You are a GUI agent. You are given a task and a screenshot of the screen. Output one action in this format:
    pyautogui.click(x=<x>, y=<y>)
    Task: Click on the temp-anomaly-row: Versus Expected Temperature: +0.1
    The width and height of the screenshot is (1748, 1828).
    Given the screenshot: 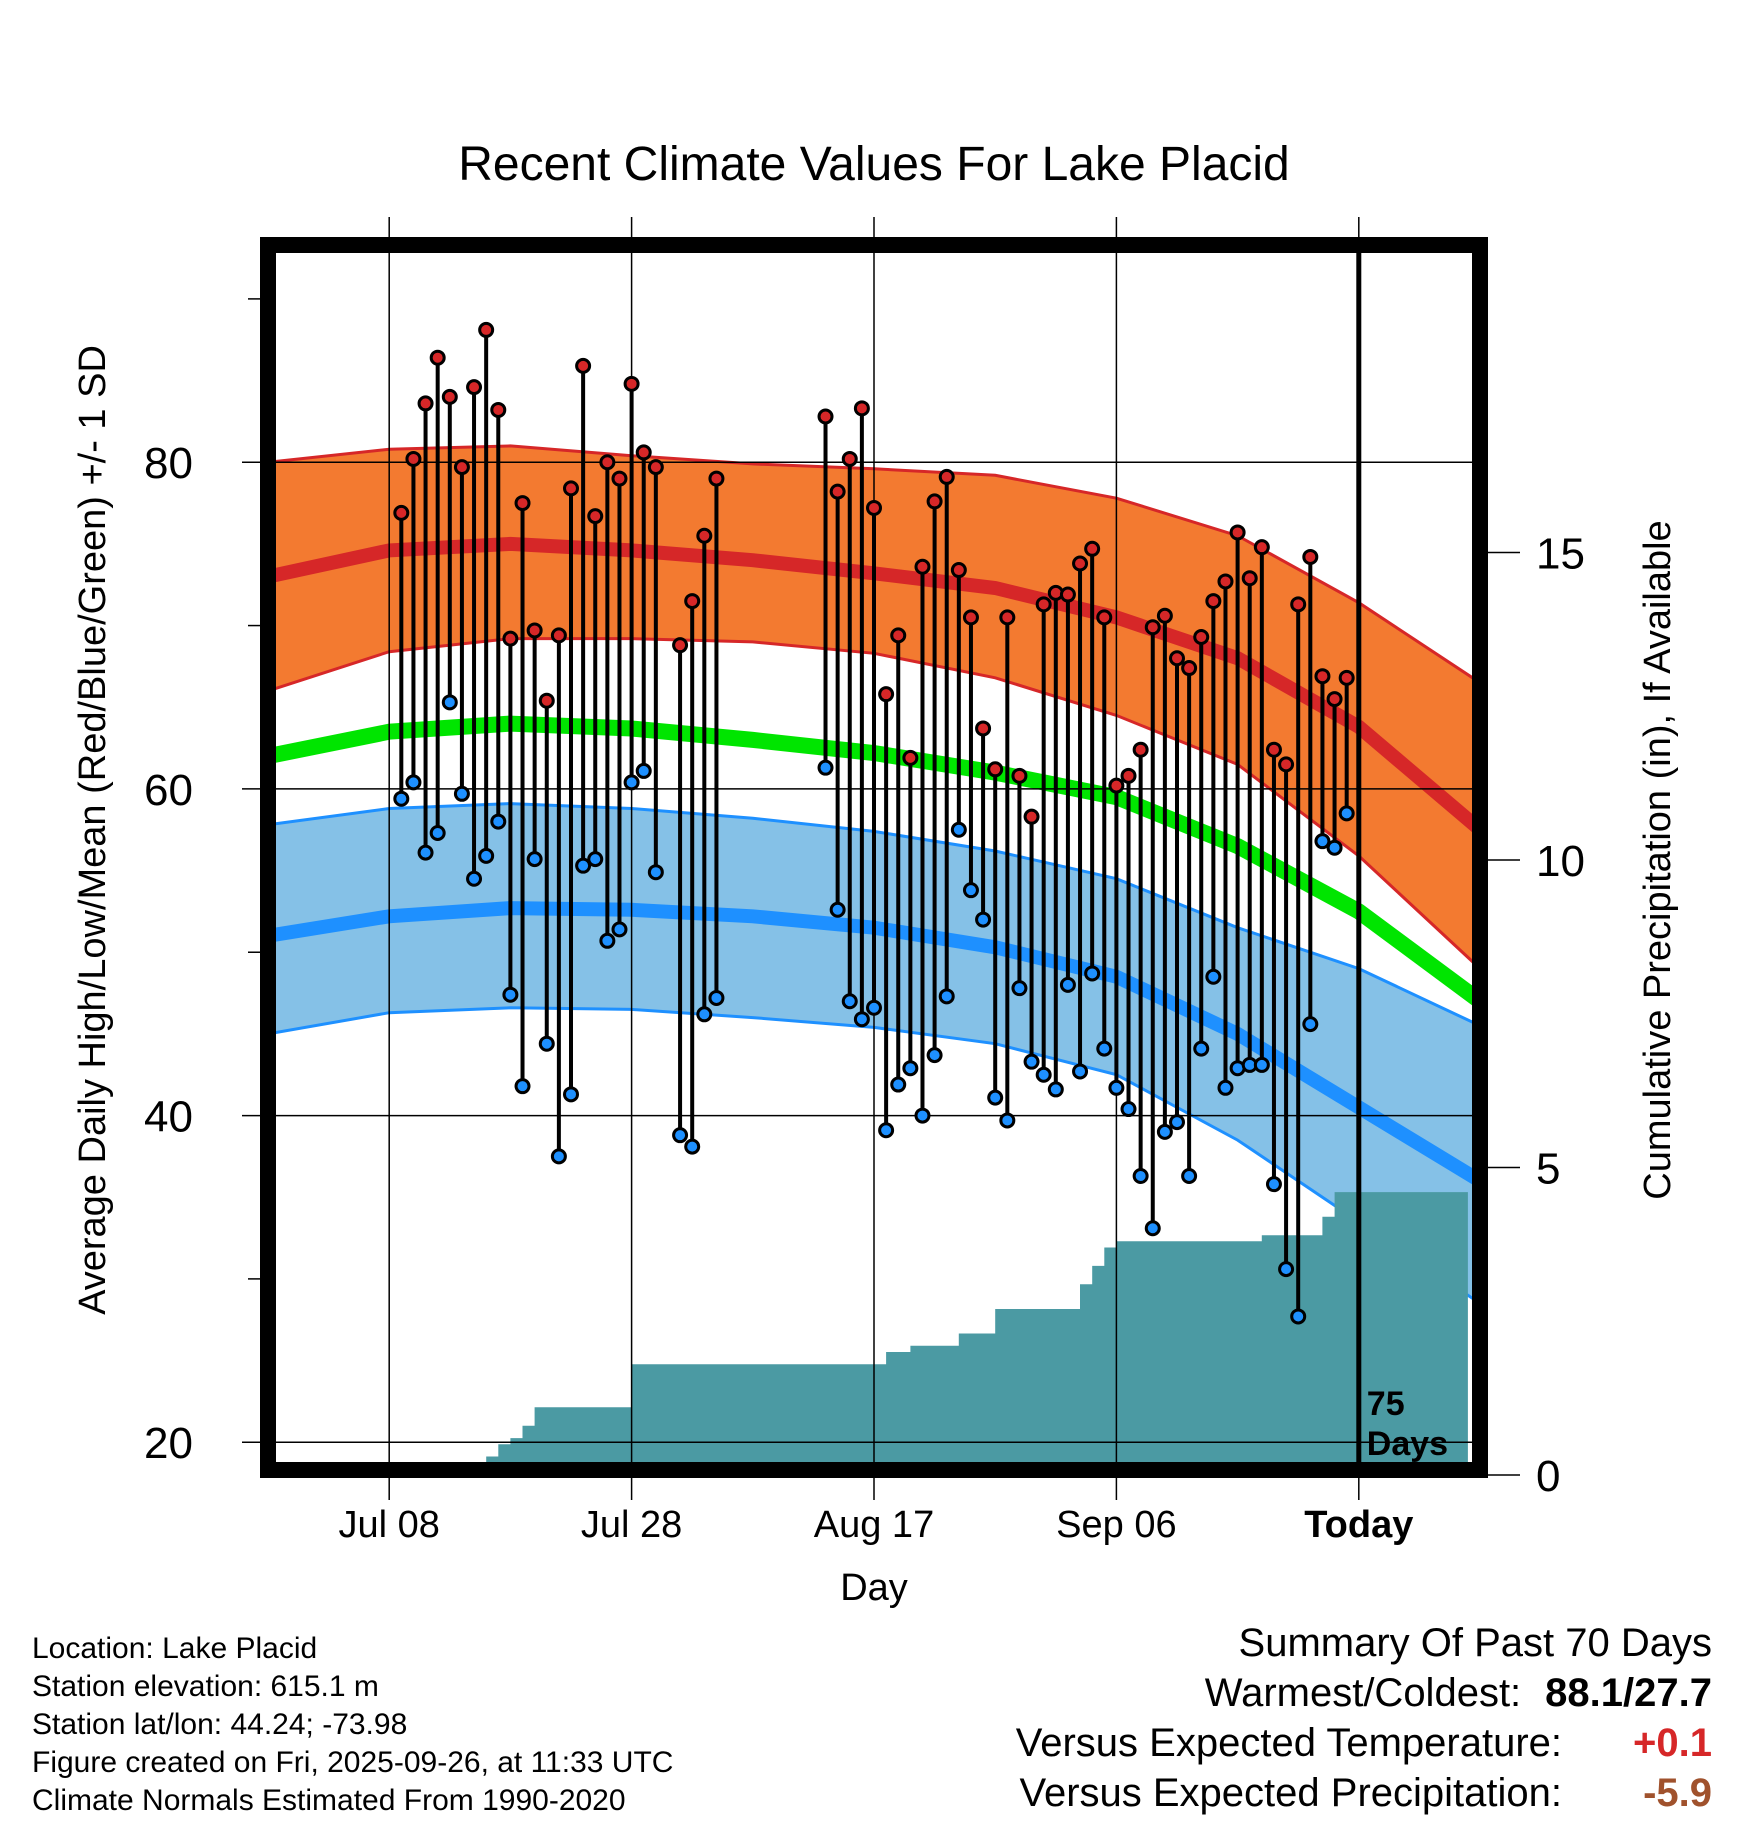 What is the action you would take?
    pyautogui.click(x=1364, y=1743)
    